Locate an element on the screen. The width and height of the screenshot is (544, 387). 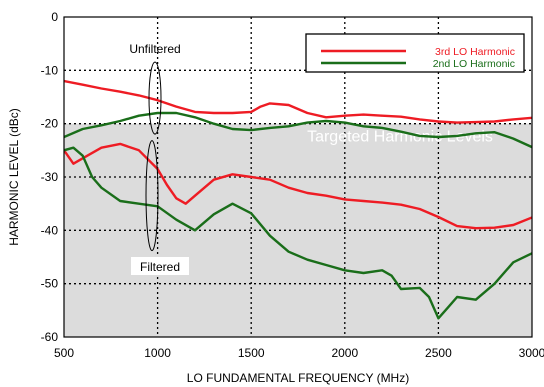
x-tick-labels: 500 1000 1500 2000 2500 3000 is located at coordinates (299, 353).